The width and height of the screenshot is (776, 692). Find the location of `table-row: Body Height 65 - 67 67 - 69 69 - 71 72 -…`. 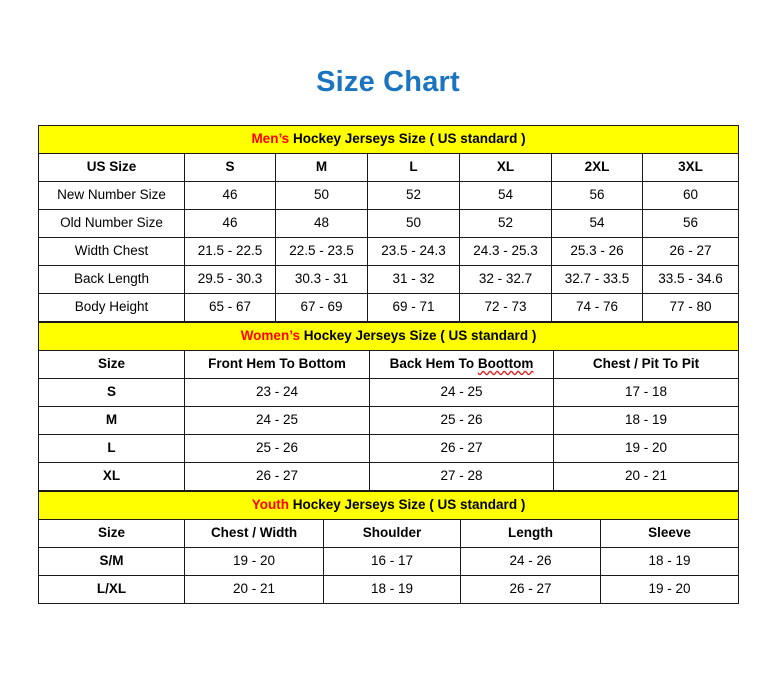

table-row: Body Height 65 - 67 67 - 69 69 - 71 72 -… is located at coordinates (388, 307).